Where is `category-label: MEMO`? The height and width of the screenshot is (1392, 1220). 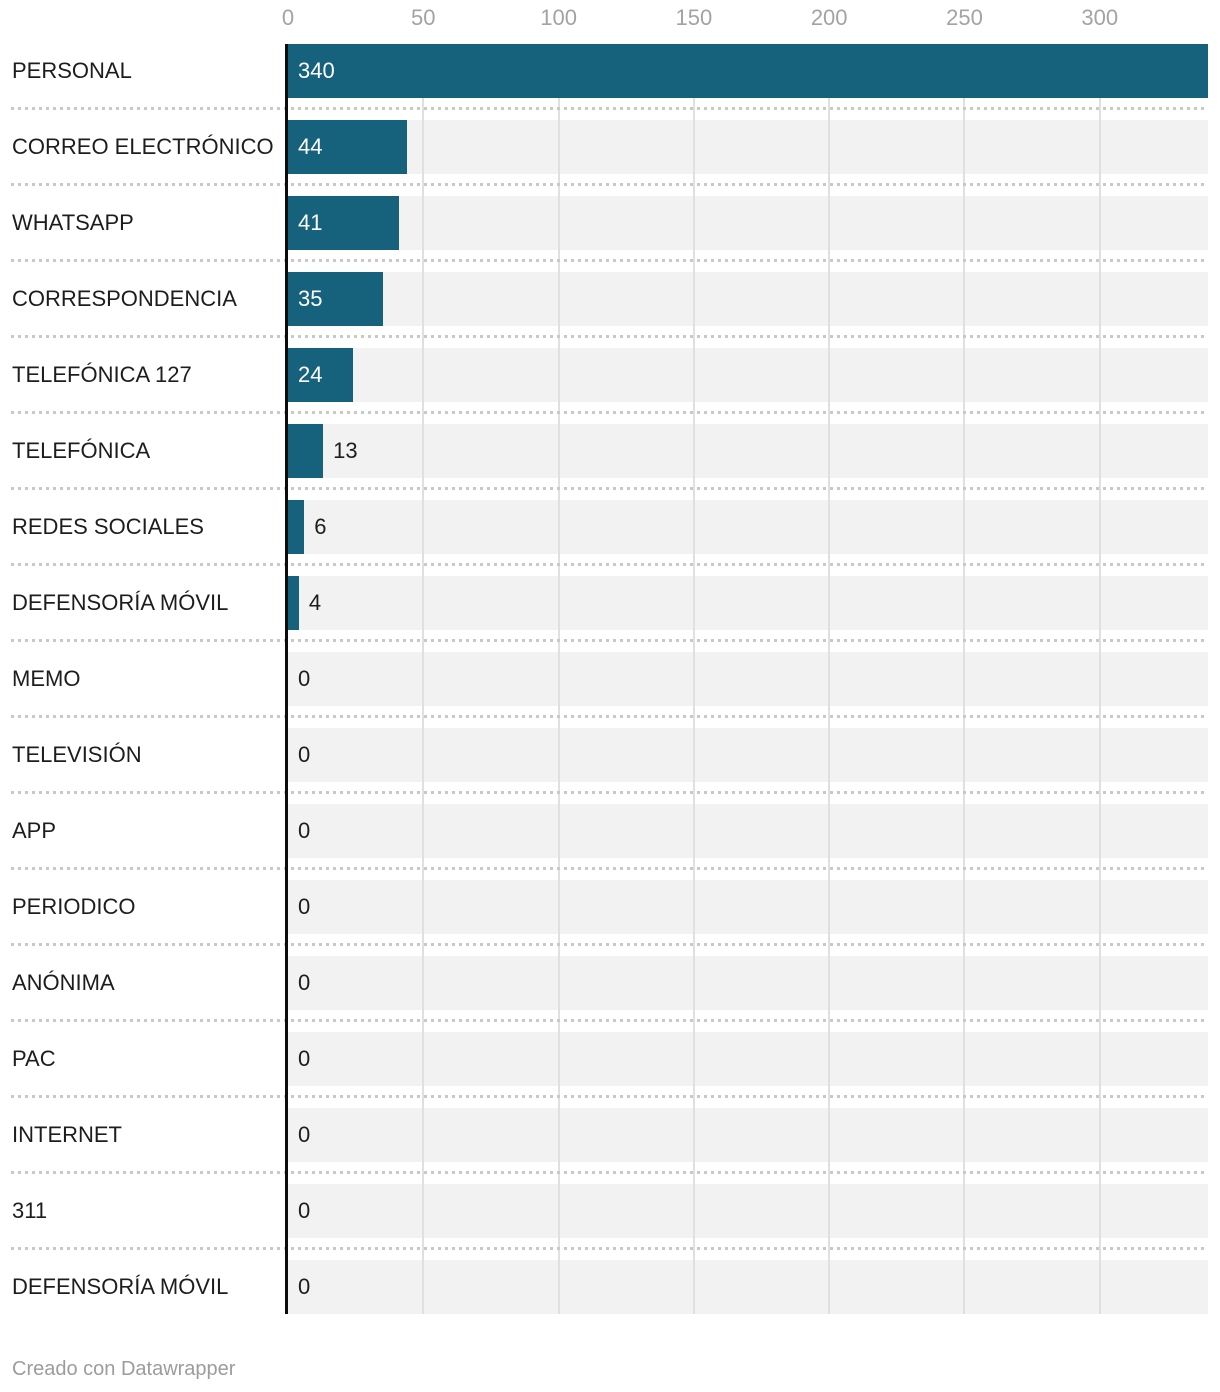
category-label: MEMO is located at coordinates (46, 678).